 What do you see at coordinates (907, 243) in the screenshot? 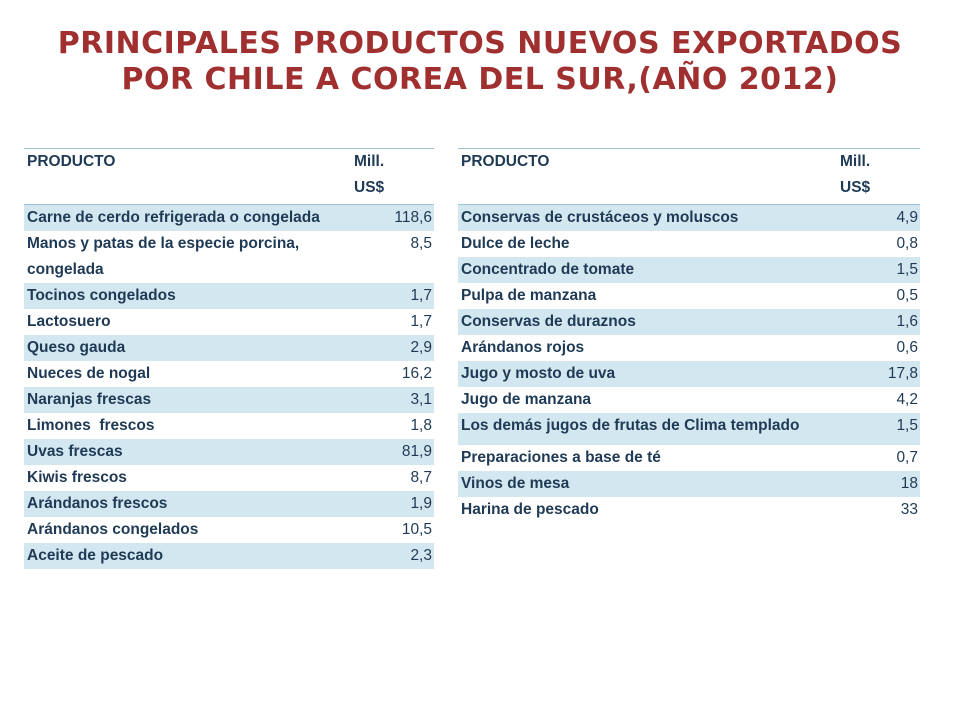
I see `product-value: 0,8` at bounding box center [907, 243].